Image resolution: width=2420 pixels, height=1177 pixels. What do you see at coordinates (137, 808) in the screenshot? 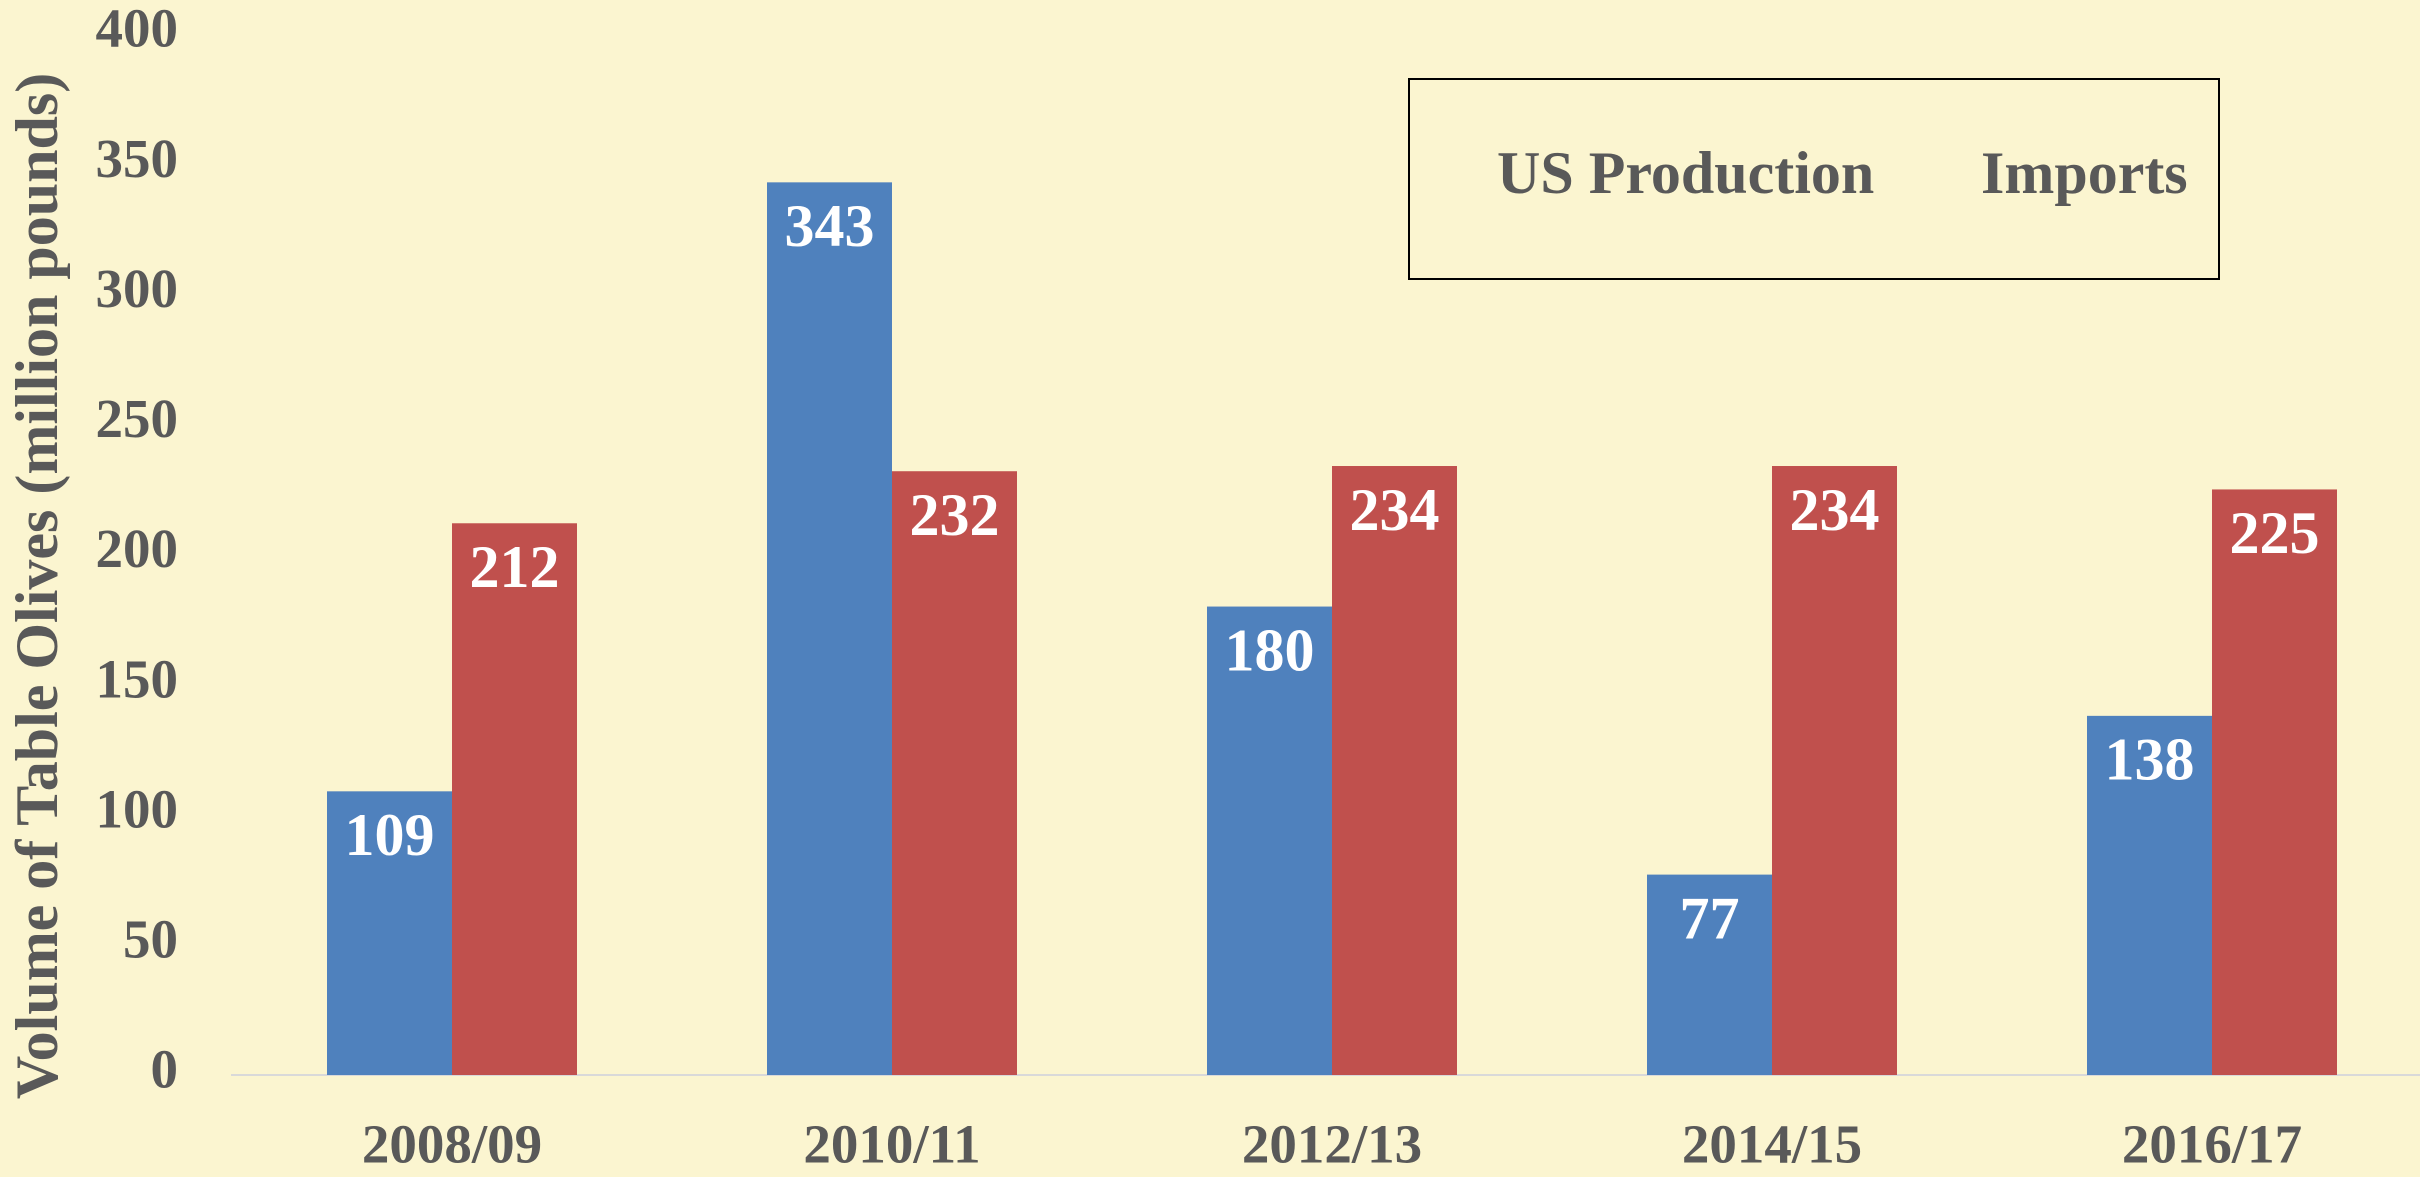
I see `y-tick-label: 100` at bounding box center [137, 808].